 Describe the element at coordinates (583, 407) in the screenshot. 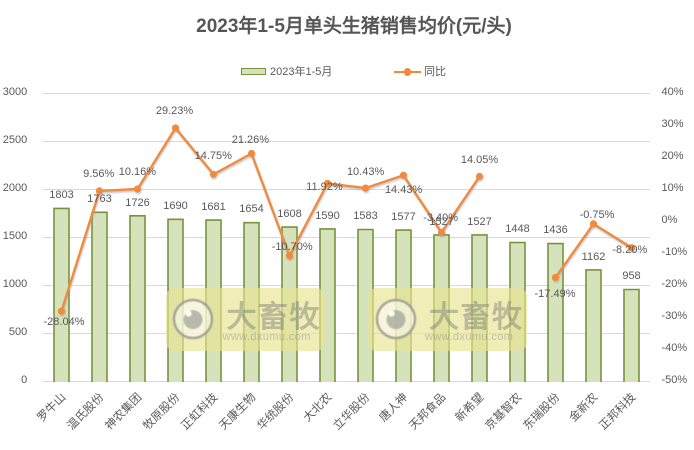

I see `svg-text: 金新农` at that location.